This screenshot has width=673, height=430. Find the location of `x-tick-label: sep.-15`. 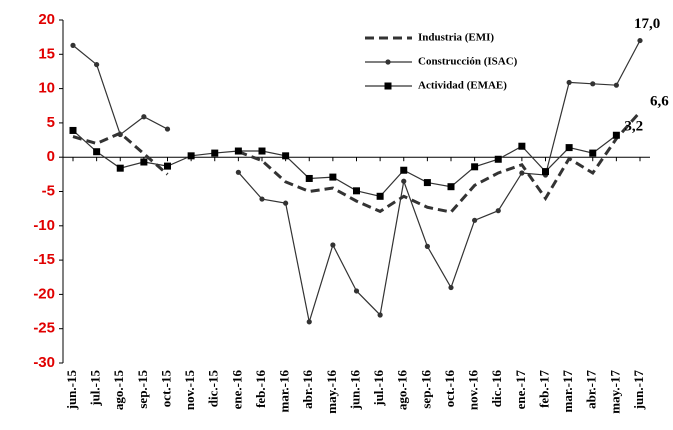

x-tick-label: sep.-15 is located at coordinates (142, 389).